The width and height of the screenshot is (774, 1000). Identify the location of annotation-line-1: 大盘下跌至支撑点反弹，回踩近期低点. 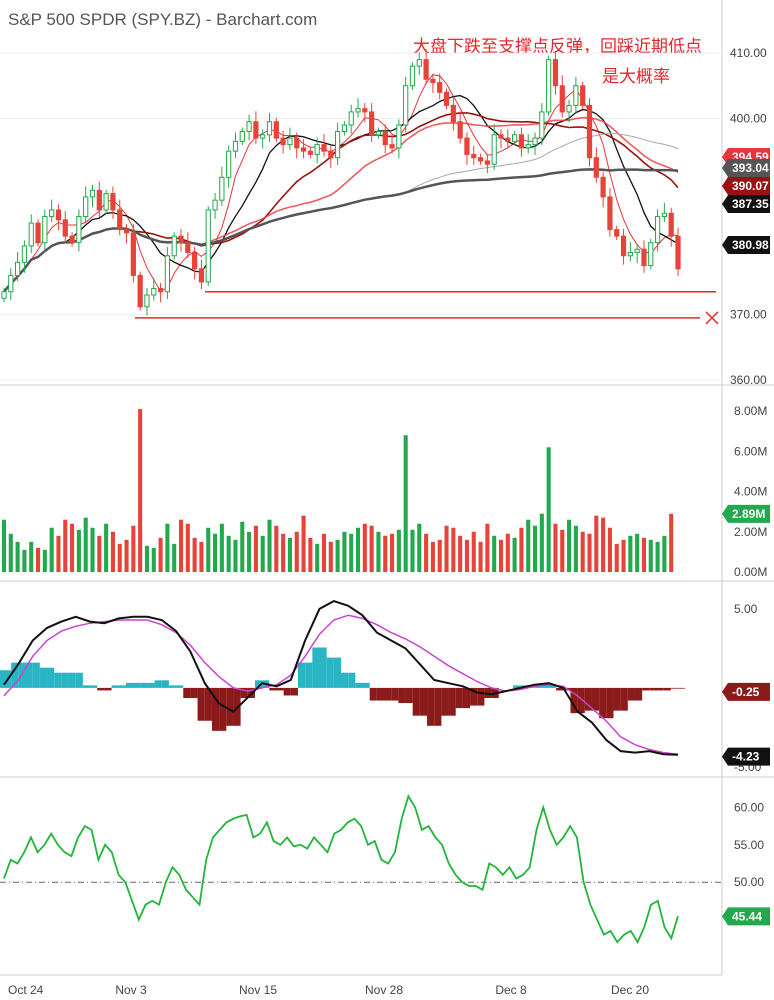
(557, 47).